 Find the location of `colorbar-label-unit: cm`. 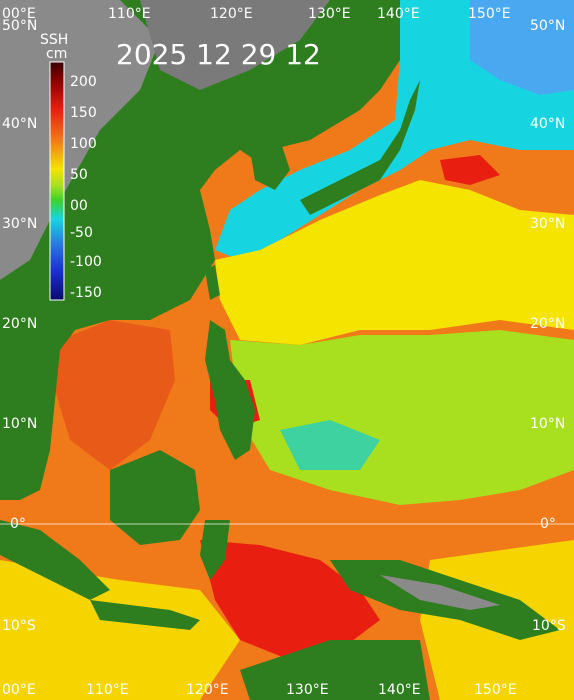

colorbar-label-unit: cm is located at coordinates (56, 54).